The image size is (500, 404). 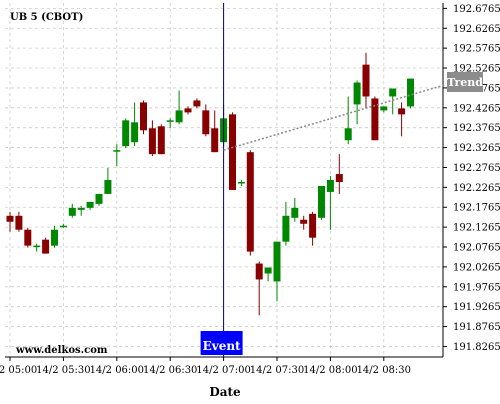 I want to click on event-label: Event, so click(x=222, y=346).